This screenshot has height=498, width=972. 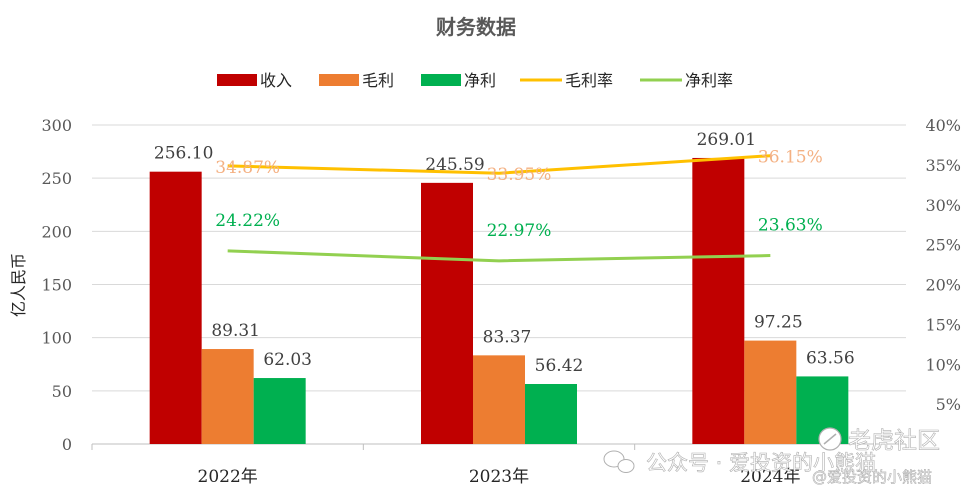 I want to click on lines: 34.87% 33.95% 36.15% 24.22% 22.97% 23.63%, so click(x=519, y=205).